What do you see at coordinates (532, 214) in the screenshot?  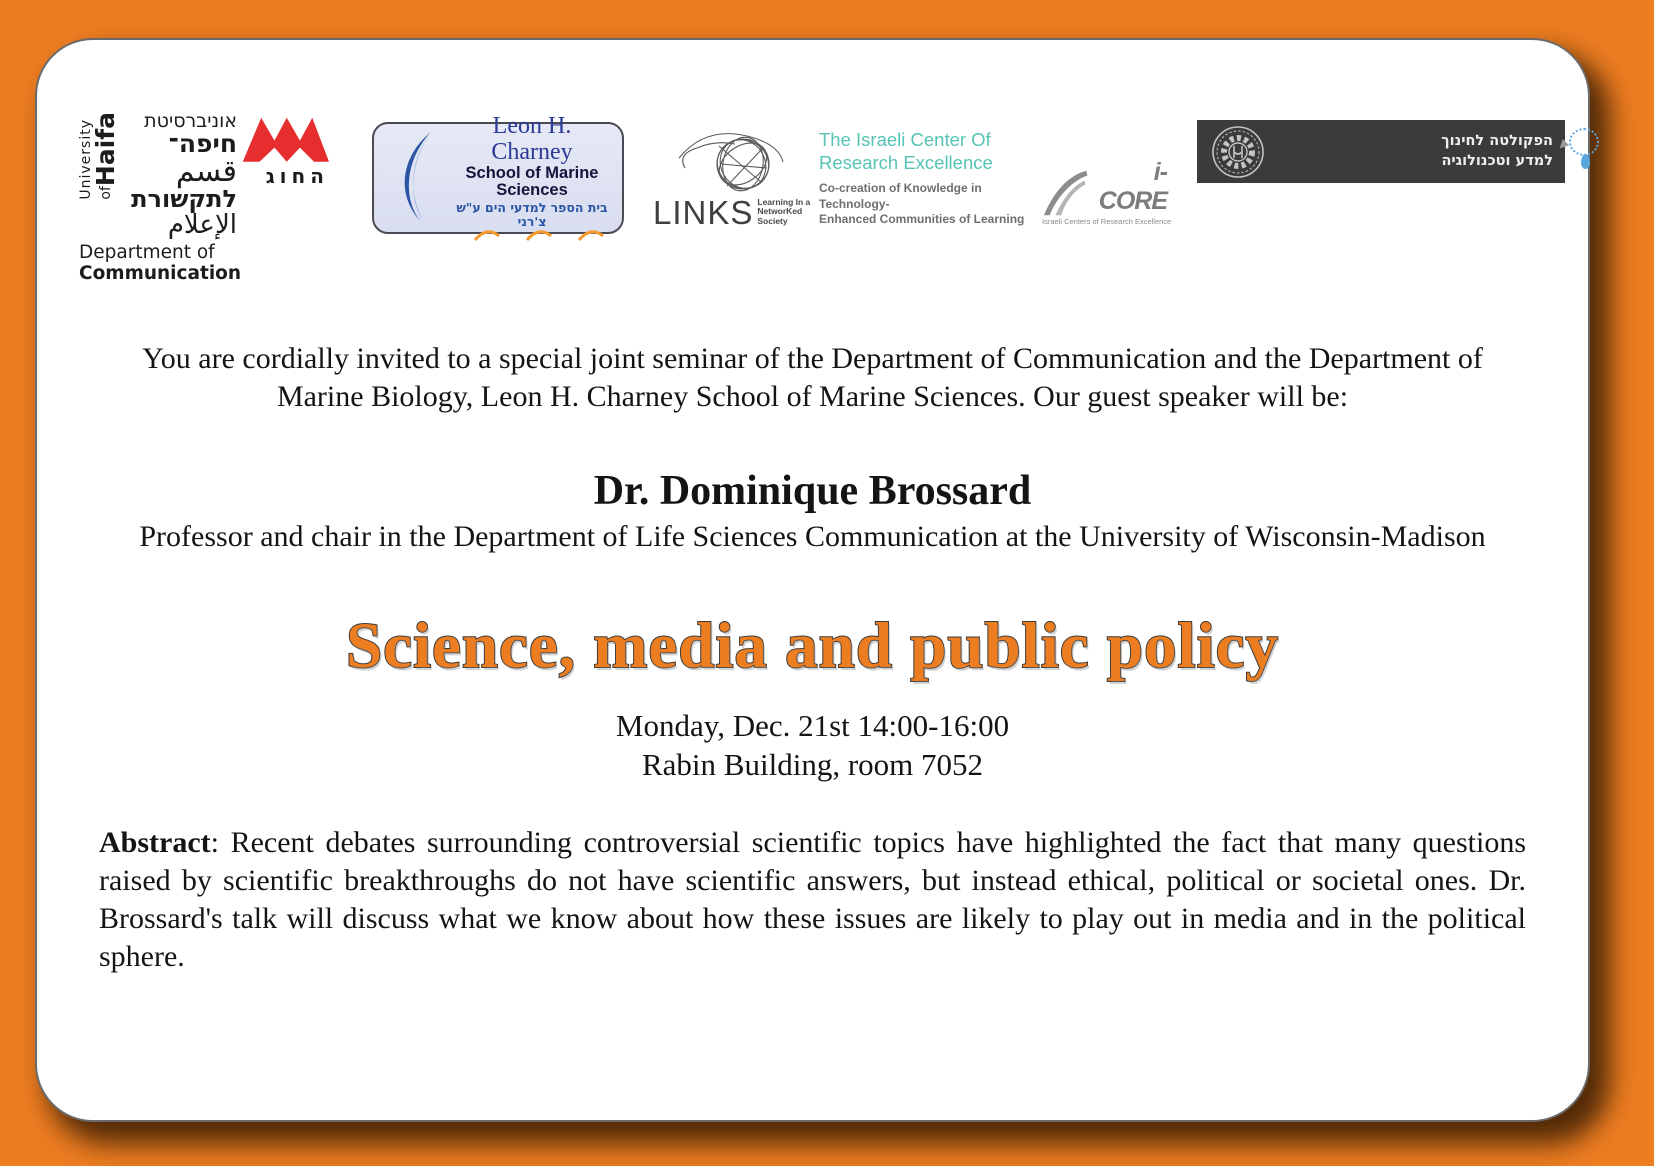 I see `charney-hebrew-text: בית הספר למדעי הים ע"ש צ'רני` at bounding box center [532, 214].